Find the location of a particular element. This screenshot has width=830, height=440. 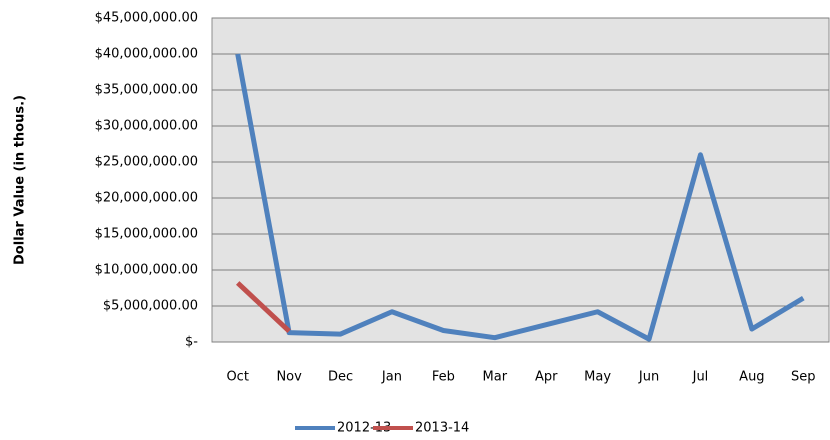

x-tick-label: Feb is located at coordinates (443, 377).